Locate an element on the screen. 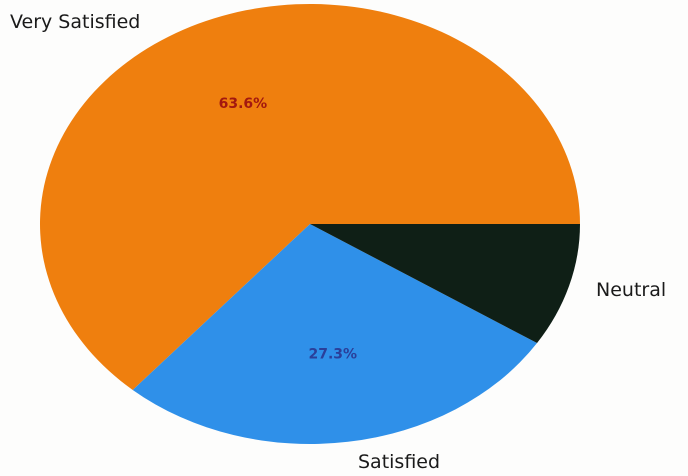 The image size is (688, 476). pie-slice-neutral is located at coordinates (445, 284).